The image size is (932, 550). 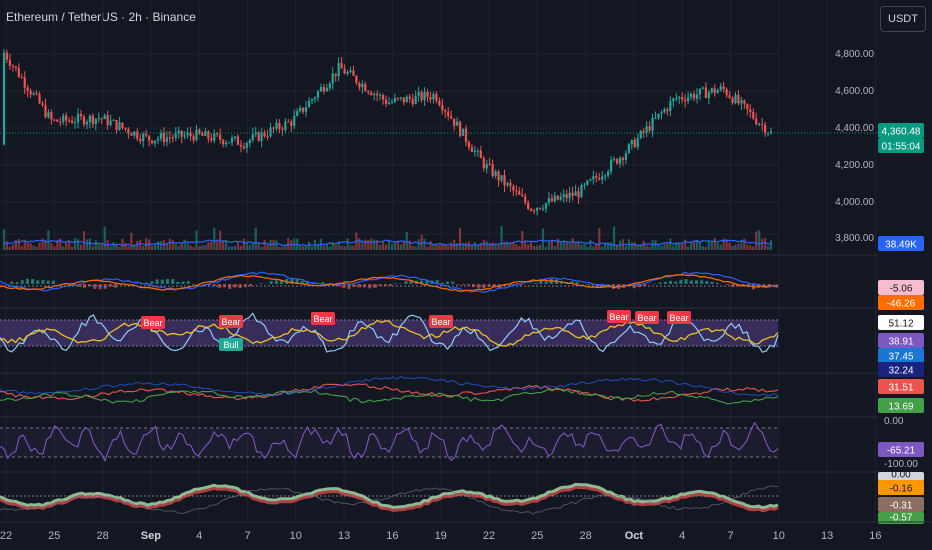 What do you see at coordinates (903, 19) in the screenshot?
I see `currency-selector-button: USDT` at bounding box center [903, 19].